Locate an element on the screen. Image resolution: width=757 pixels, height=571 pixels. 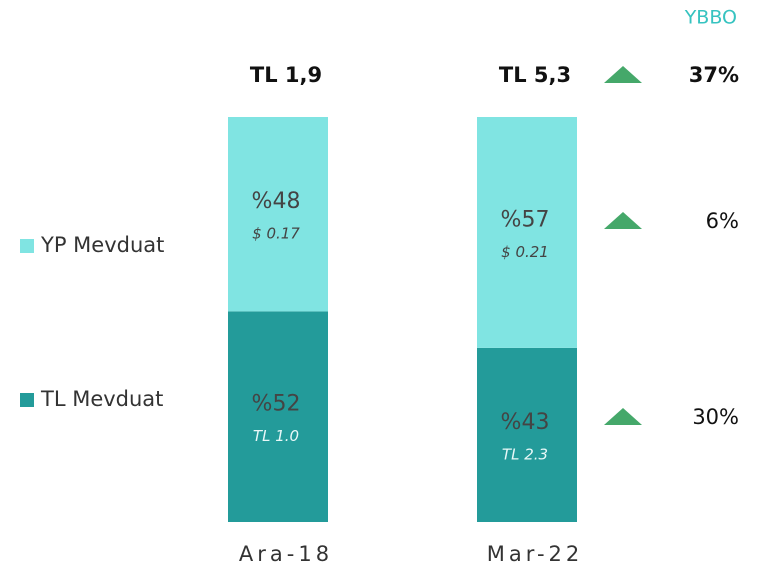
value-label: %43 is located at coordinates (525, 422).